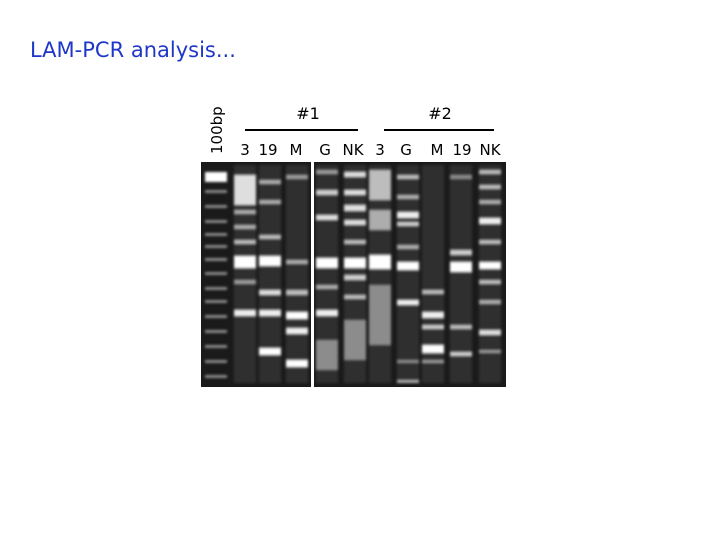  Describe the element at coordinates (312, 274) in the screenshot. I see `gel-divider` at that location.